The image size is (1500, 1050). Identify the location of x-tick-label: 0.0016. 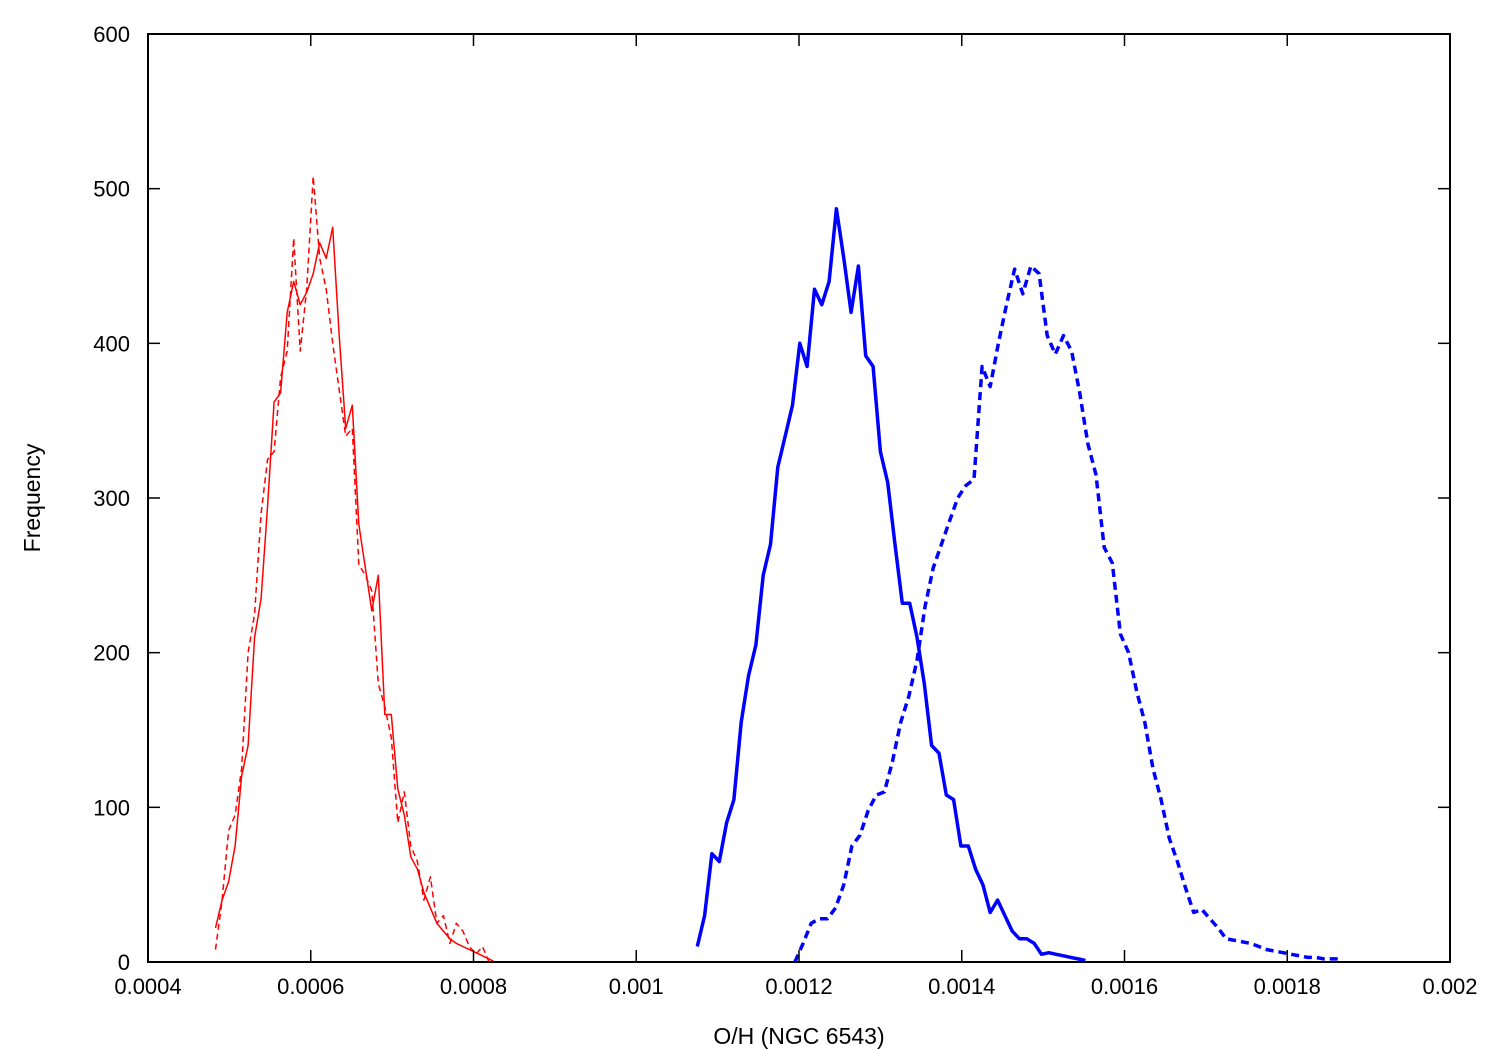
(1124, 986).